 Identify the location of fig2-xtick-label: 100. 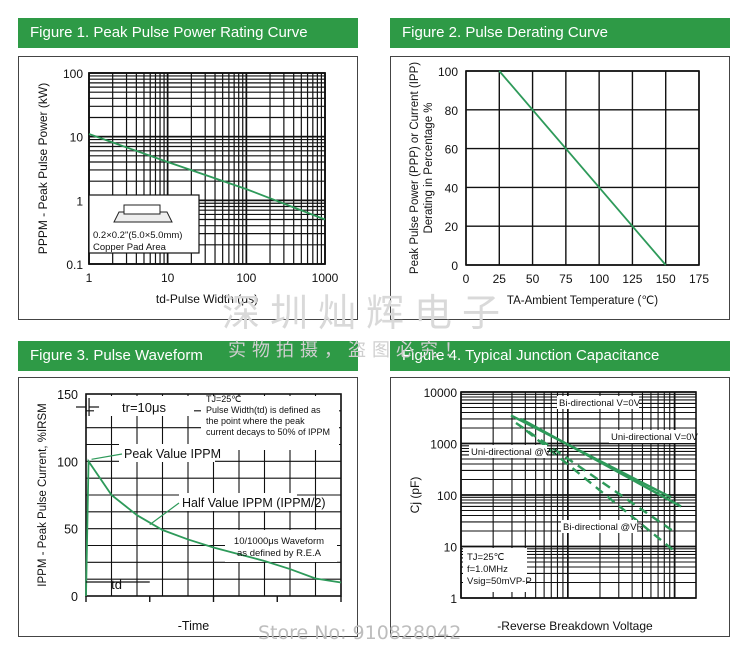
(599, 279).